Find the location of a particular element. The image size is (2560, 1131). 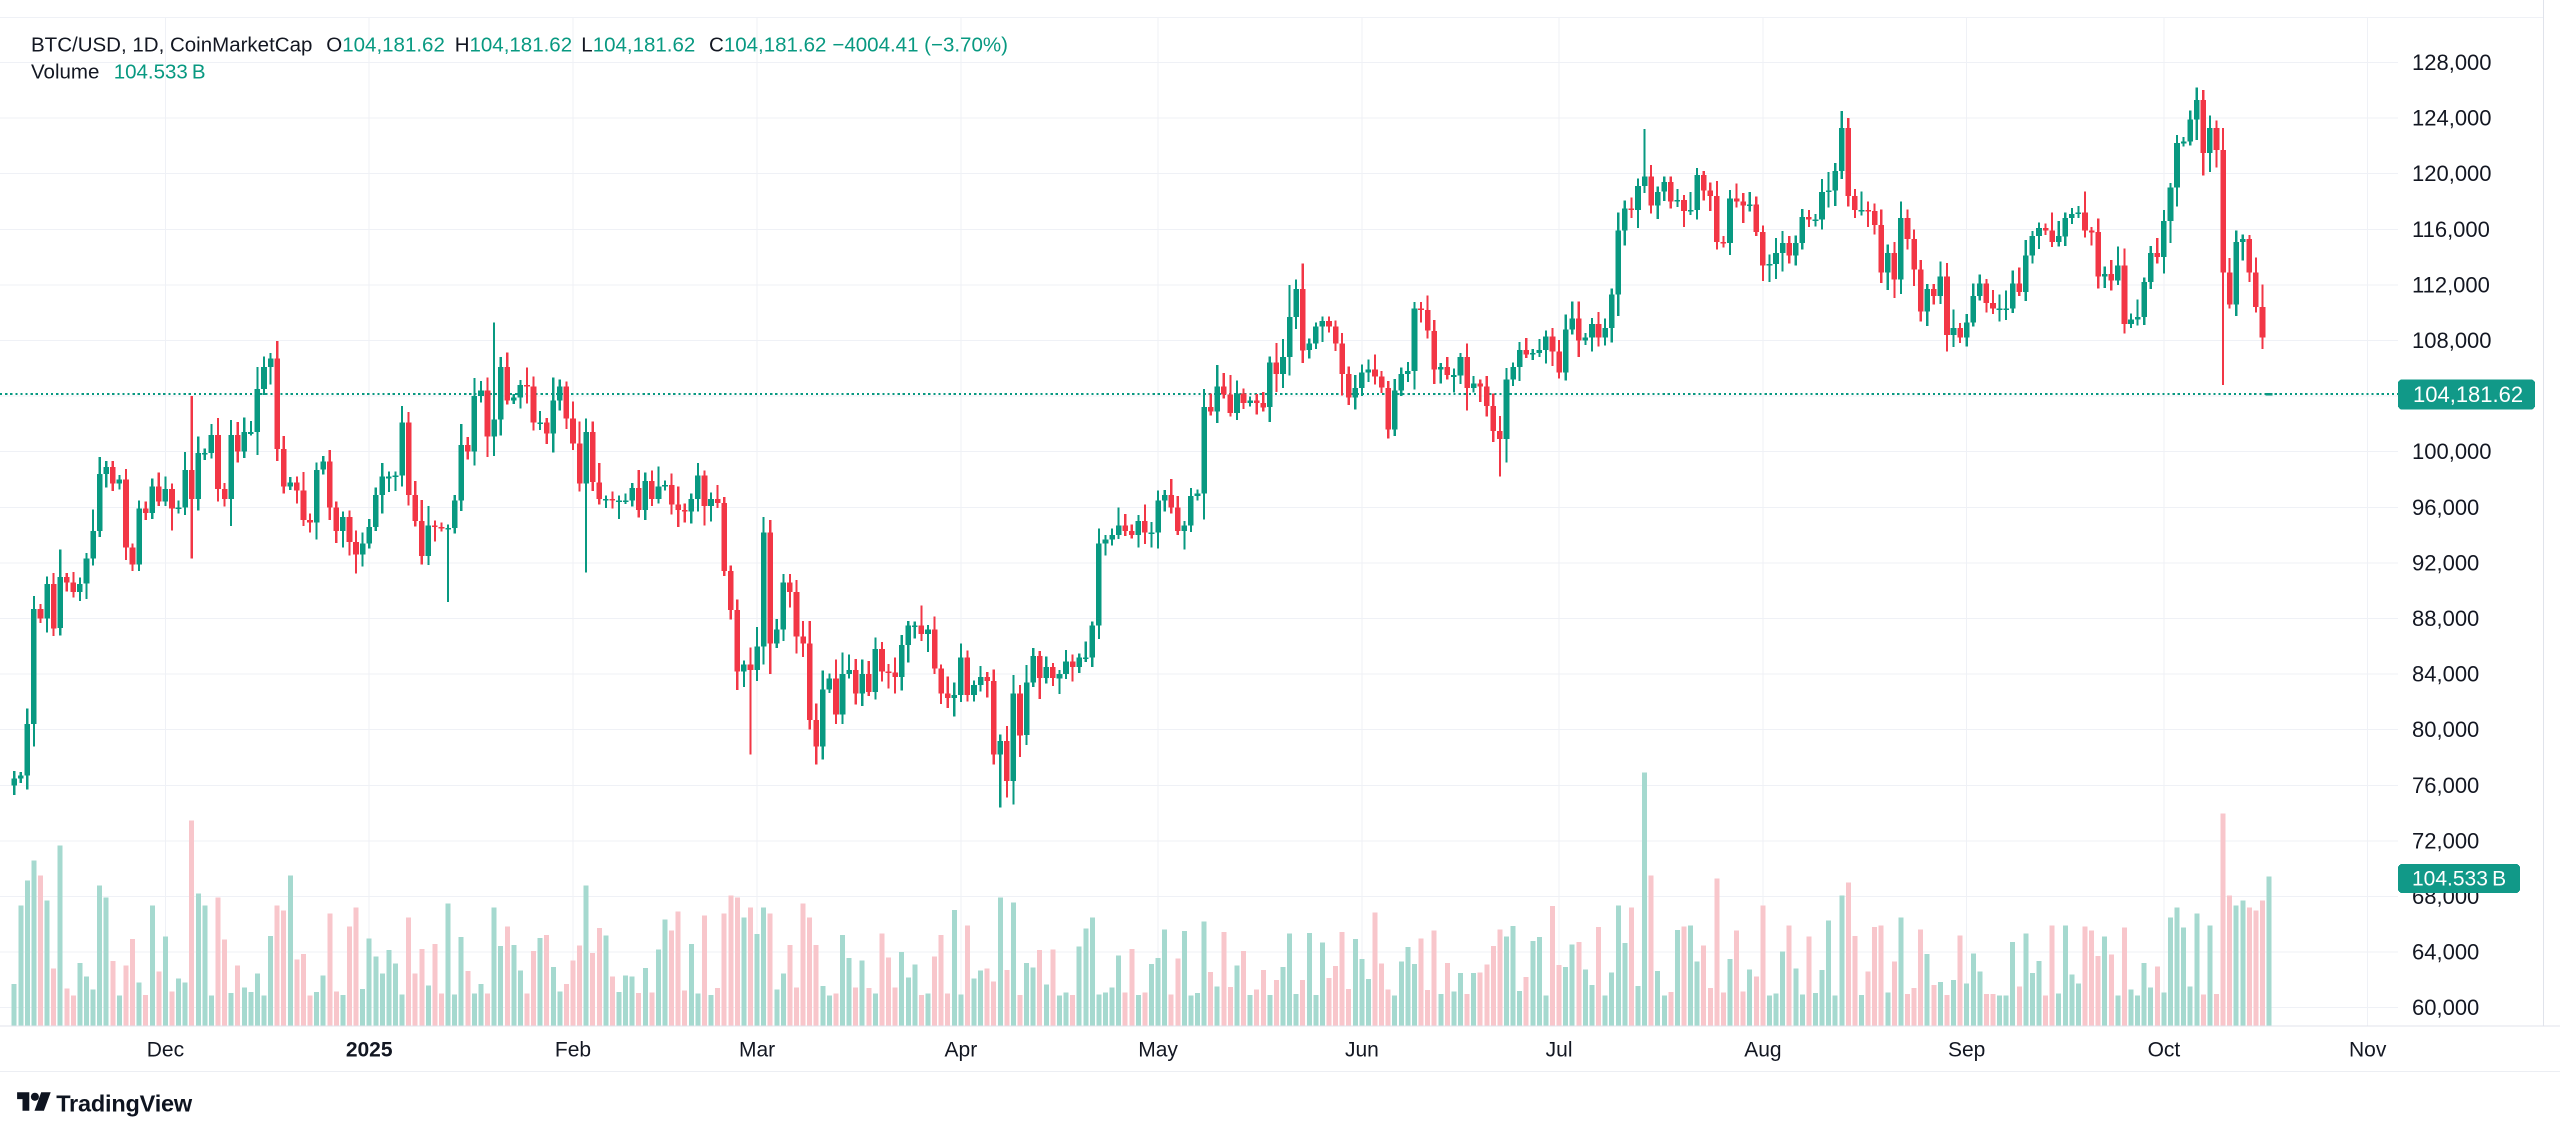

svg-text: L104,181.62 is located at coordinates (638, 45).